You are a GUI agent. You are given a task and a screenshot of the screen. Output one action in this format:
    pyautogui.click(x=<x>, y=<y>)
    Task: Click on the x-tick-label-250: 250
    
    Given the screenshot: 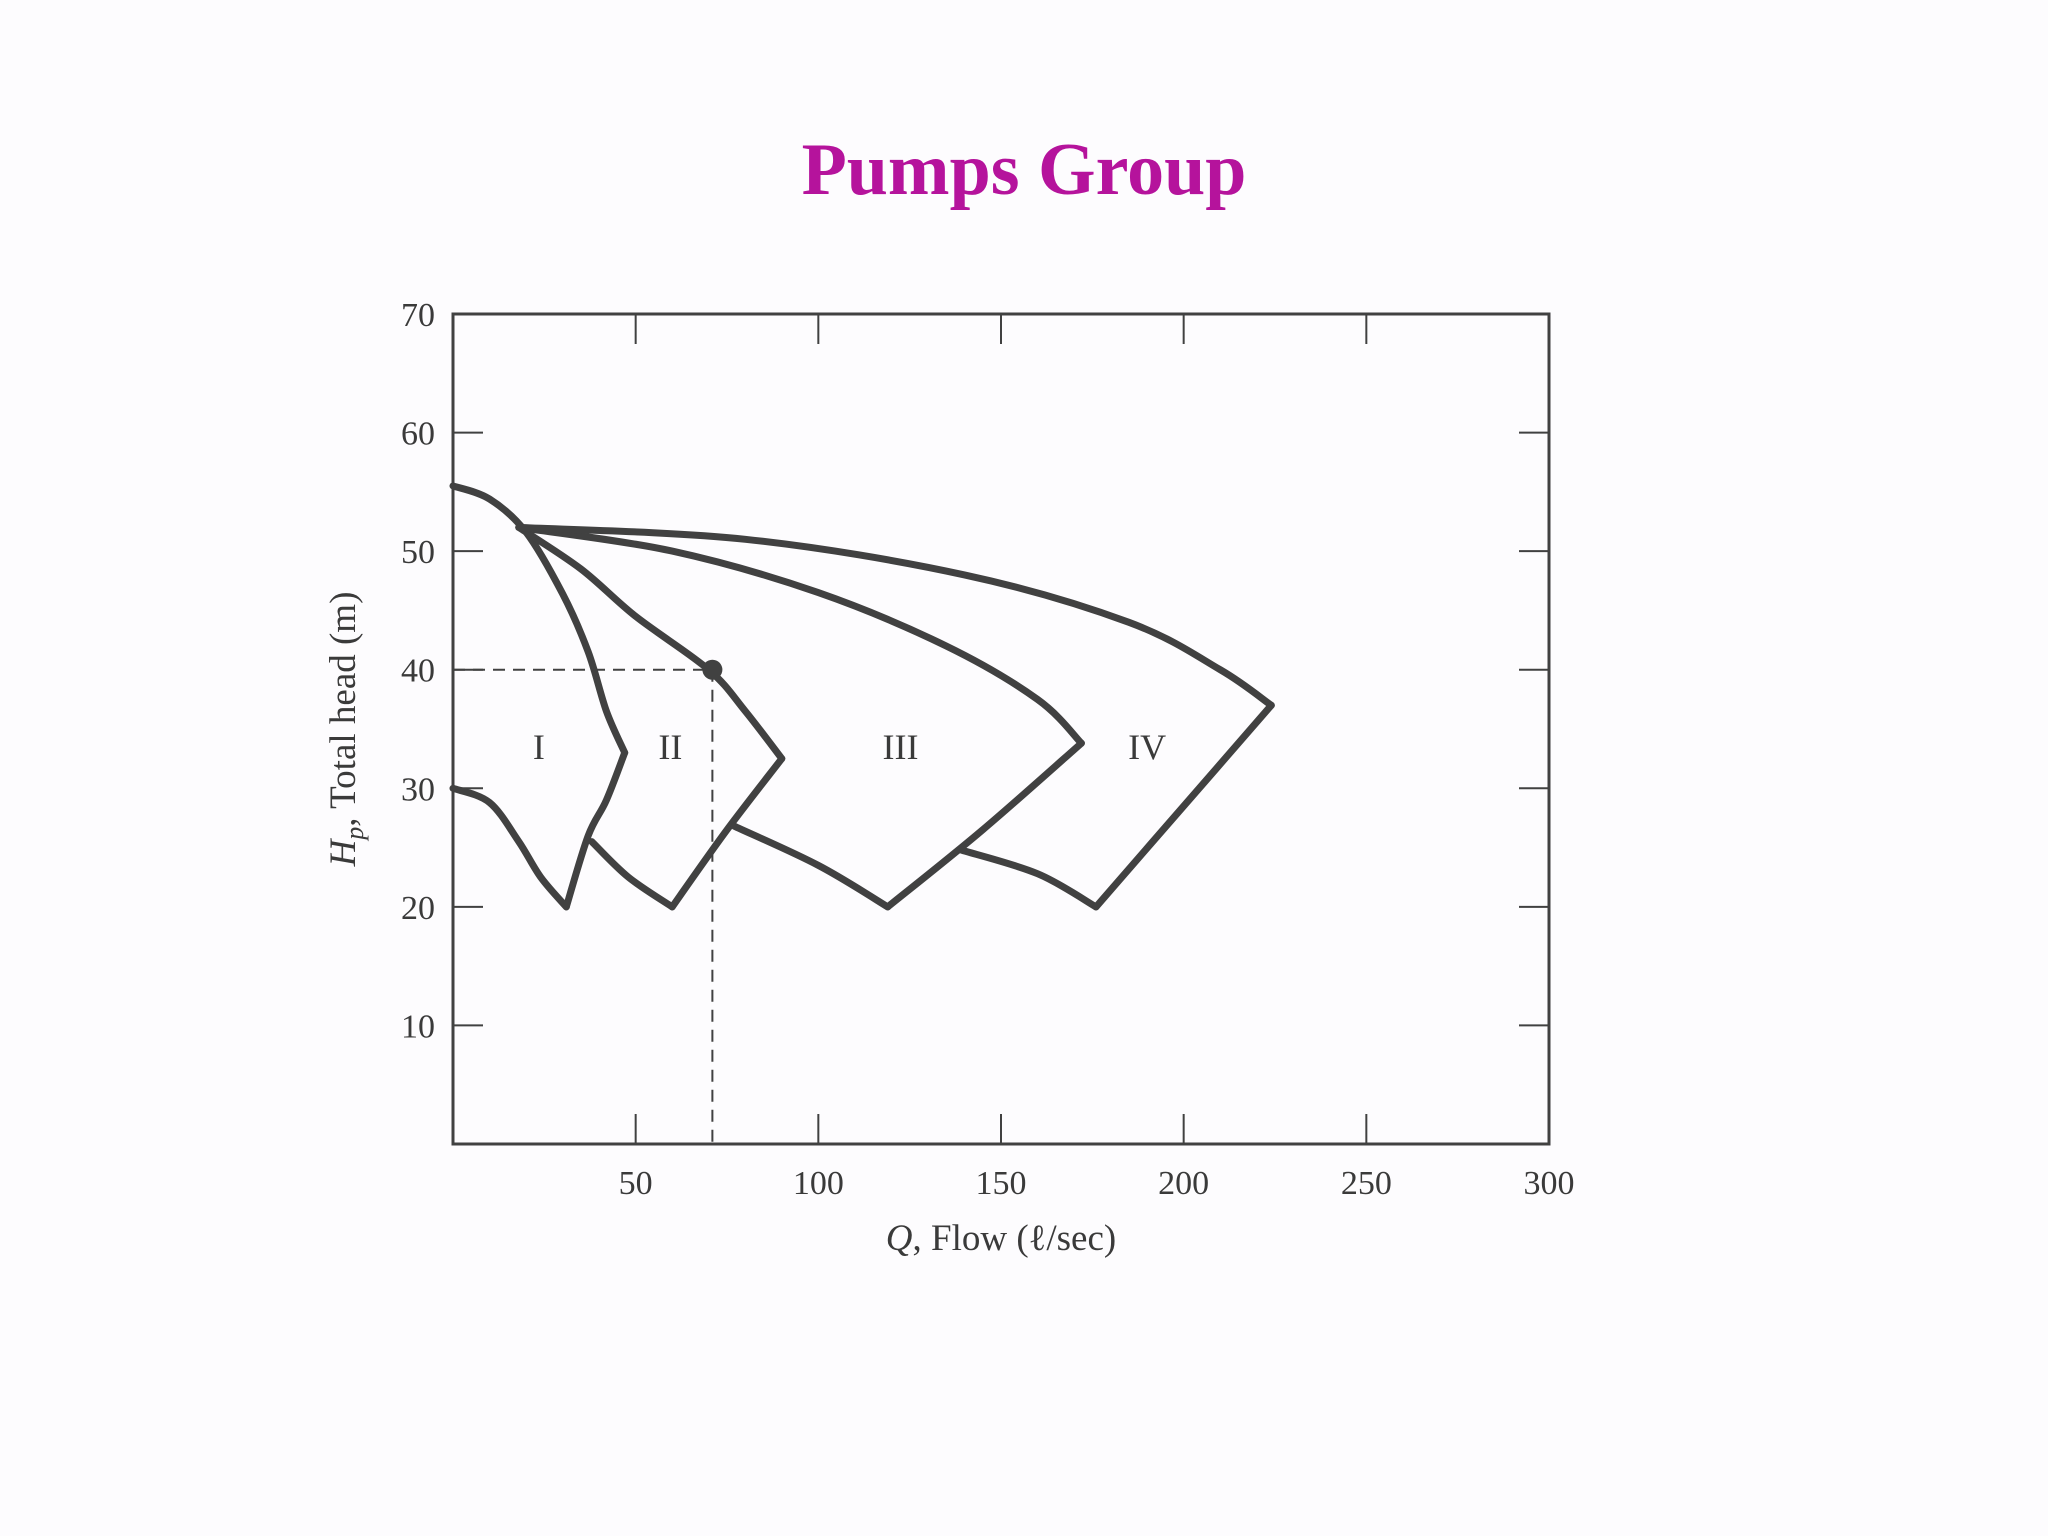 What is the action you would take?
    pyautogui.click(x=1366, y=1183)
    